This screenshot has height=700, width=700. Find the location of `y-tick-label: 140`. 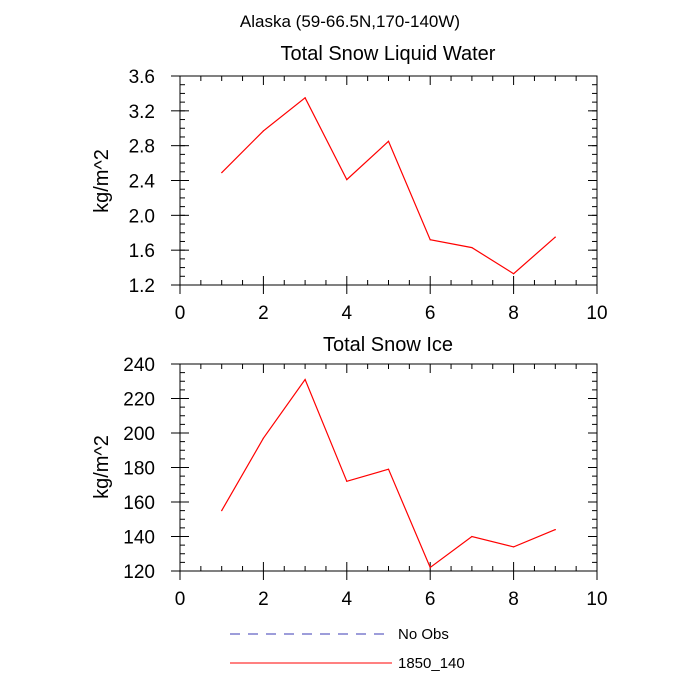

y-tick-label: 140 is located at coordinates (139, 538).